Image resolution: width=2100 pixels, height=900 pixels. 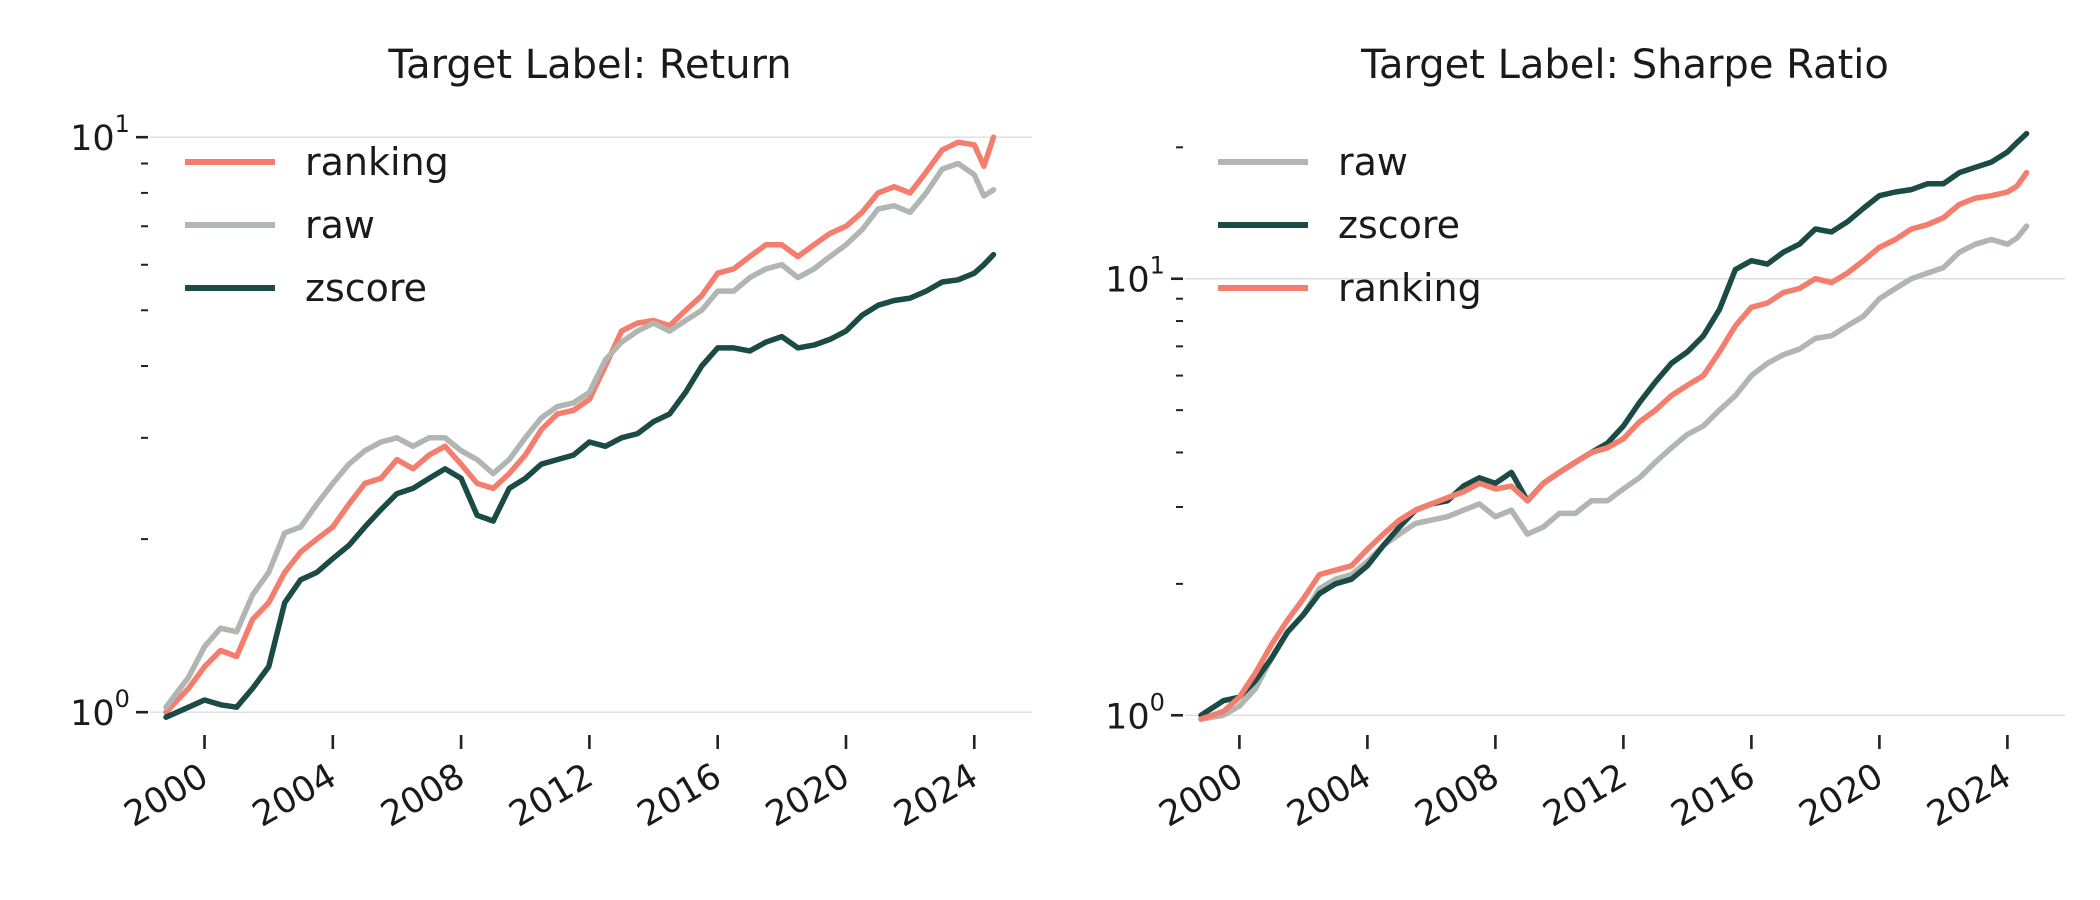 What do you see at coordinates (589, 65) in the screenshot?
I see `chart-title: Target Label: Return` at bounding box center [589, 65].